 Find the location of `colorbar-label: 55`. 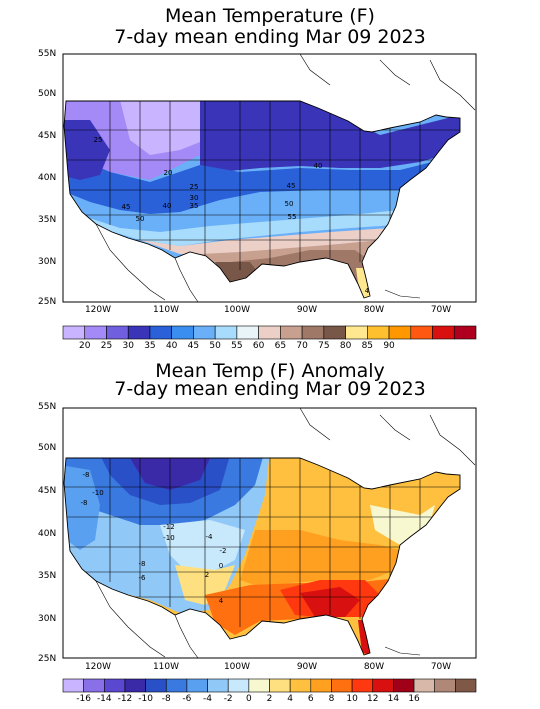

colorbar-label: 55 is located at coordinates (237, 346).